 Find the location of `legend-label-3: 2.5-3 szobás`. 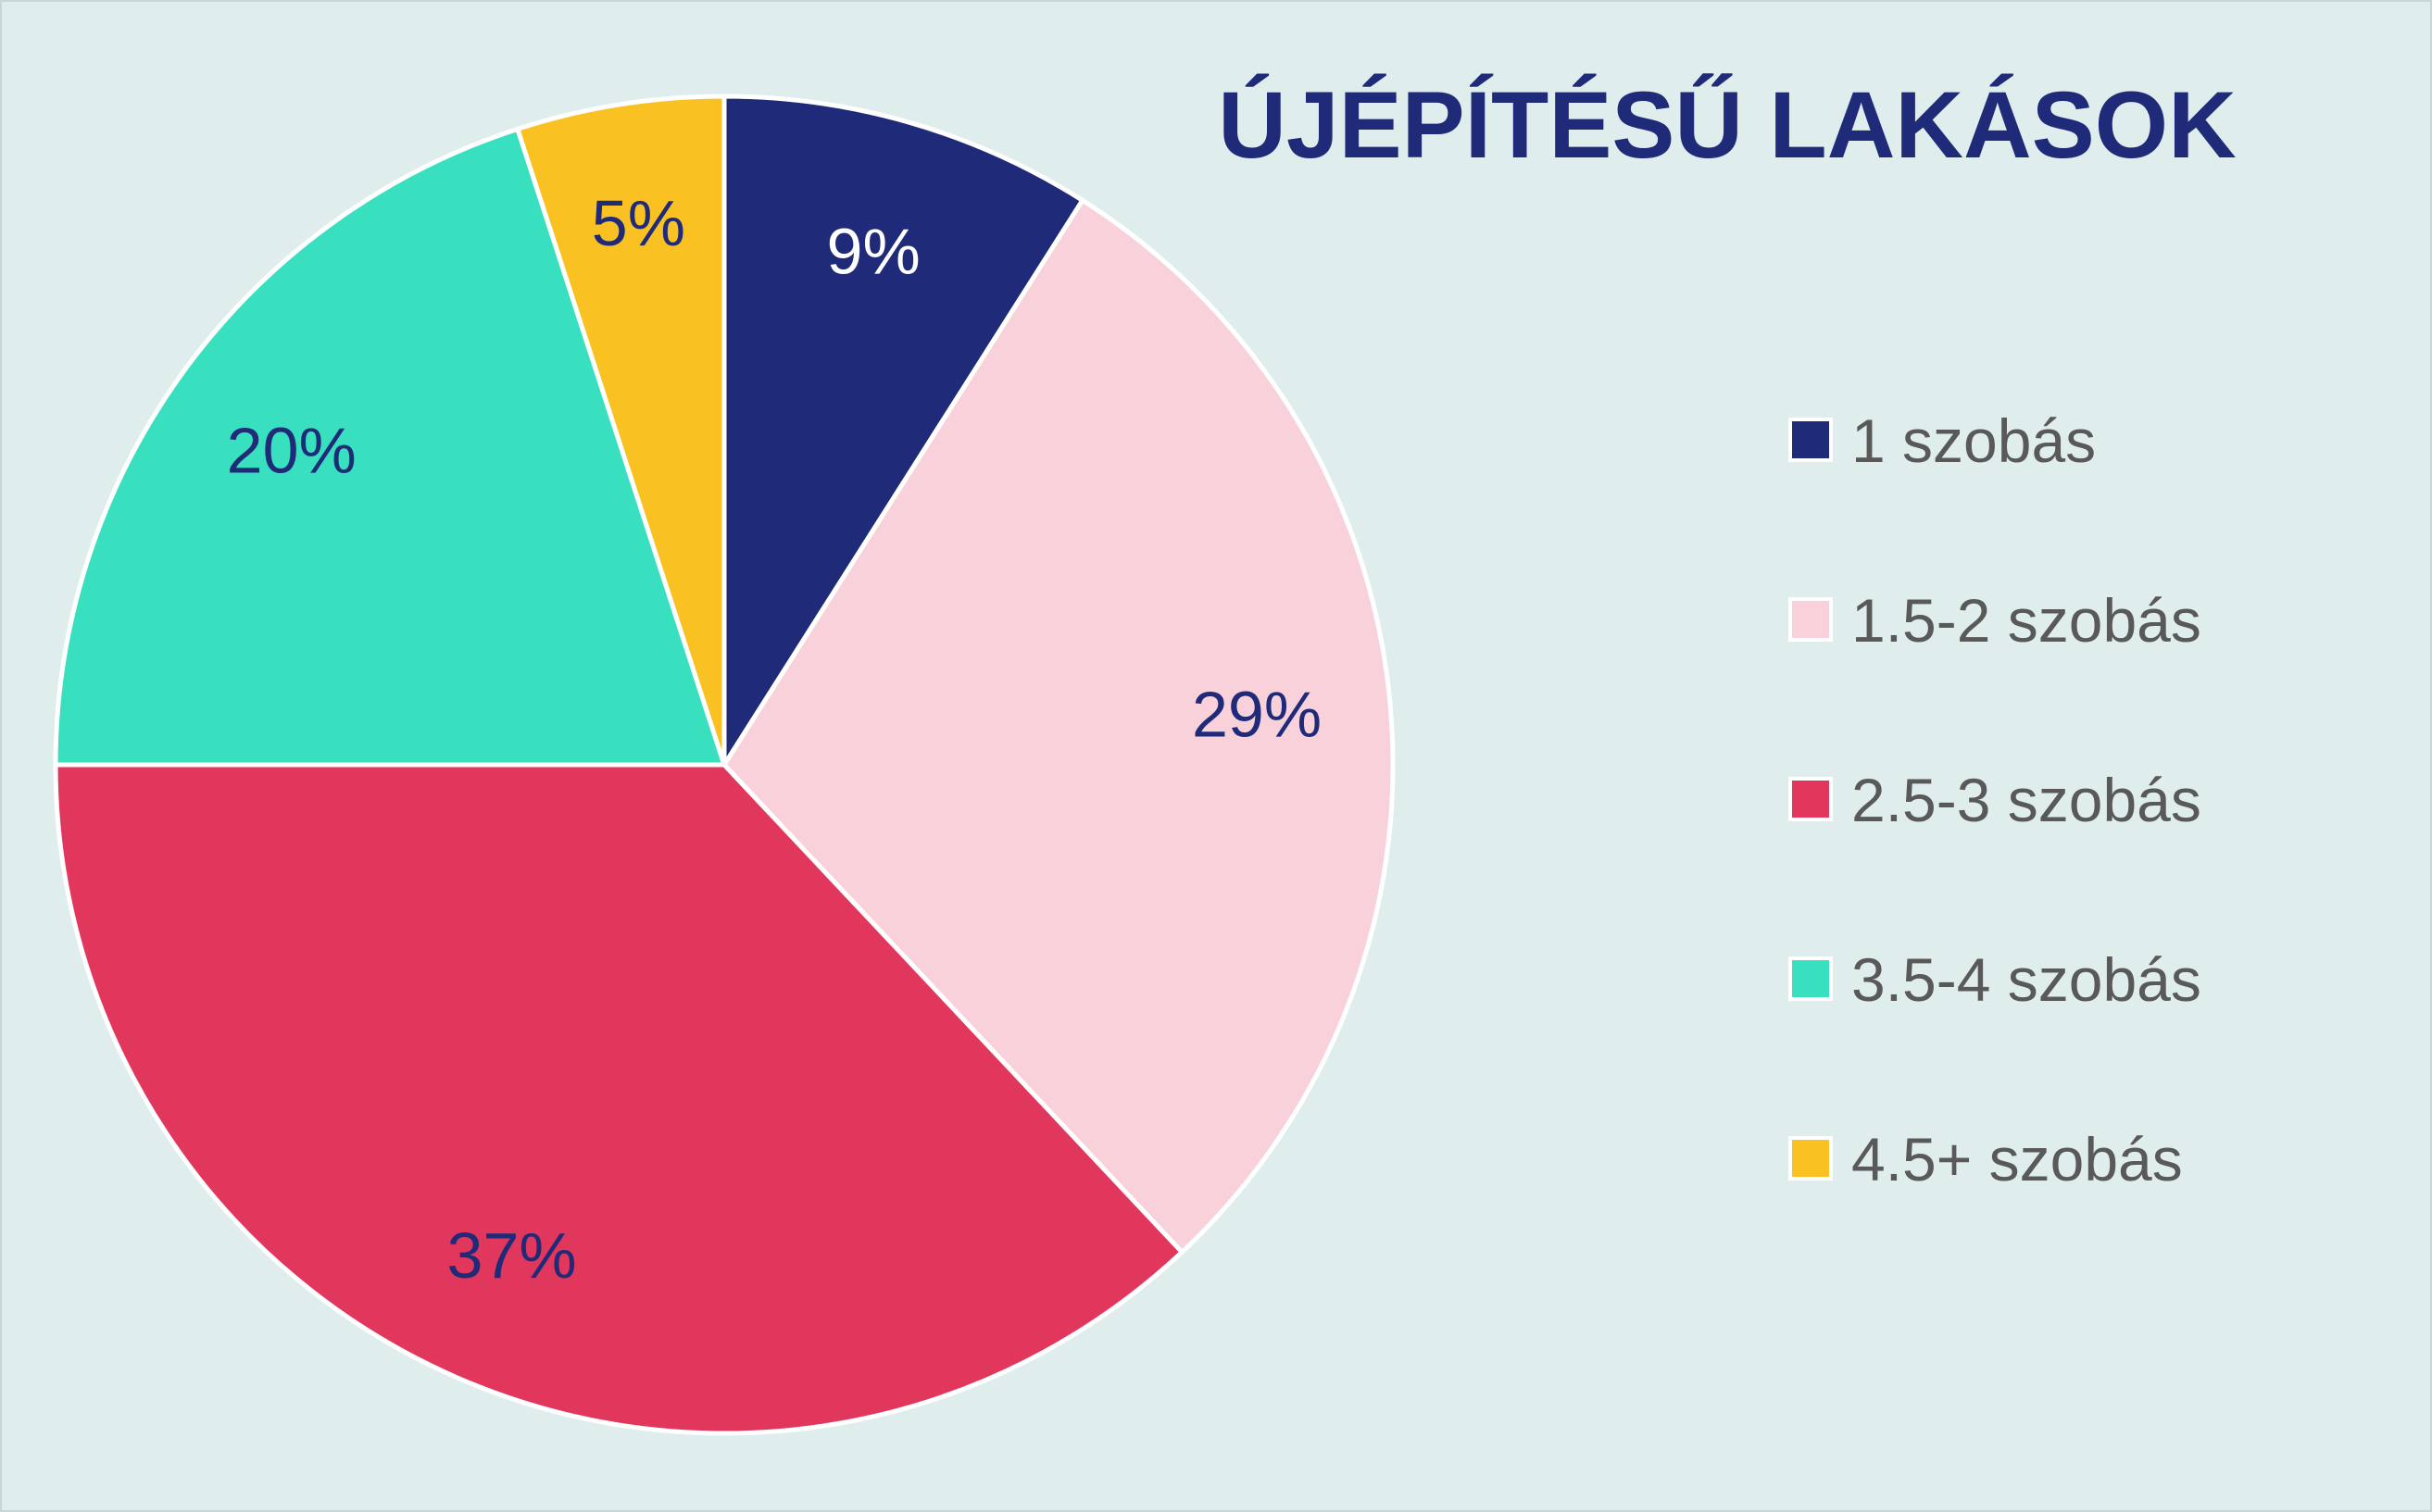

legend-label-3: 2.5-3 szobás is located at coordinates (2026, 800).